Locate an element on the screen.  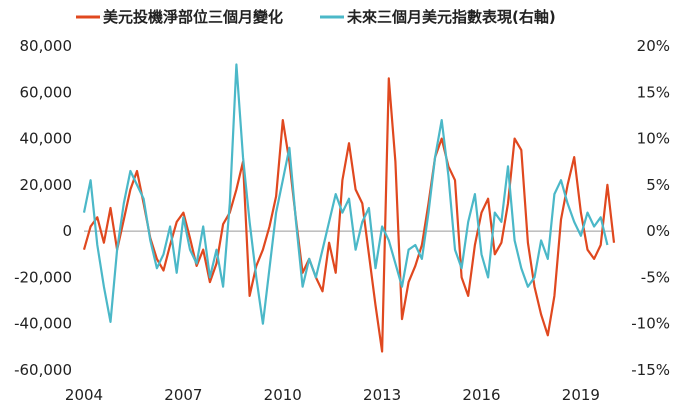
y-right-tick-label: 15% is located at coordinates (653, 92).